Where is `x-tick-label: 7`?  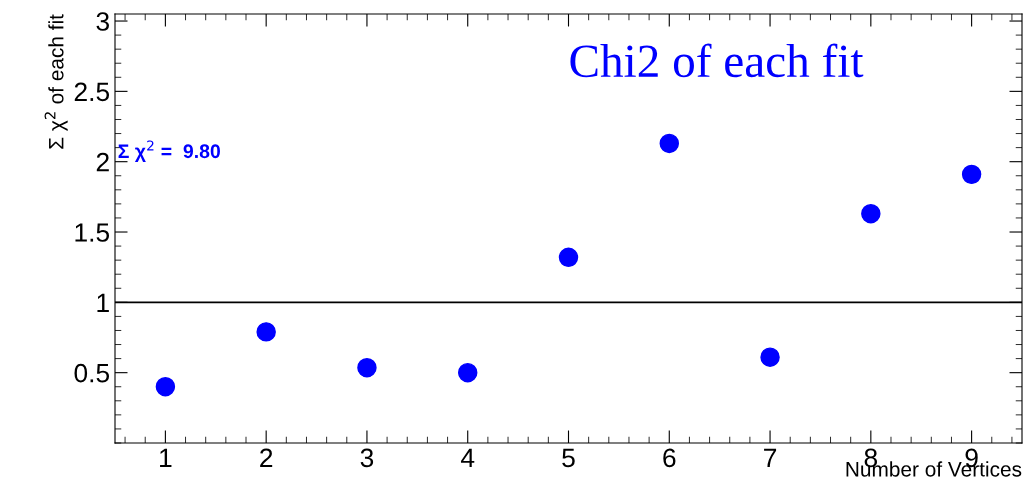
x-tick-label: 7 is located at coordinates (770, 457).